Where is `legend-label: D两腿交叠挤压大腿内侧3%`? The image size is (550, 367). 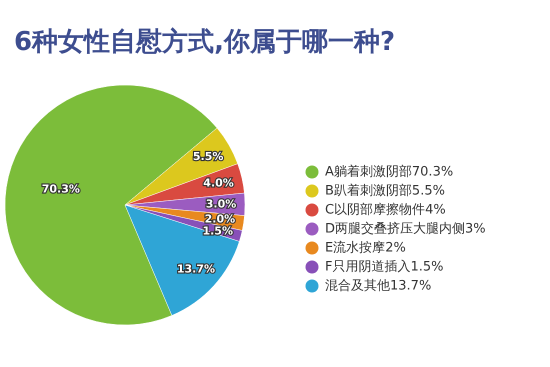
legend-label: D两腿交叠挤压大腿内侧3% is located at coordinates (405, 228).